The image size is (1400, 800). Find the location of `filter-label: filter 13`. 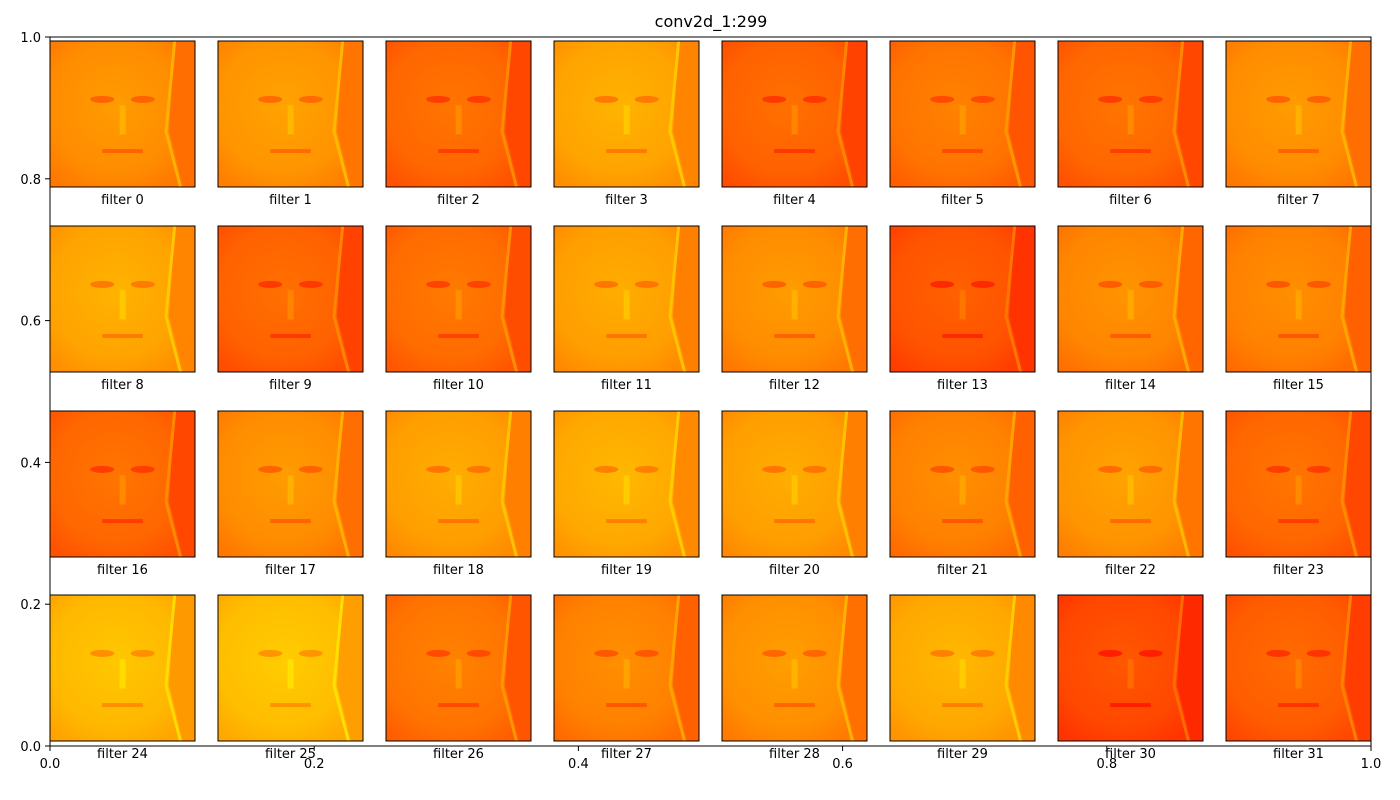

filter-label: filter 13 is located at coordinates (962, 385).